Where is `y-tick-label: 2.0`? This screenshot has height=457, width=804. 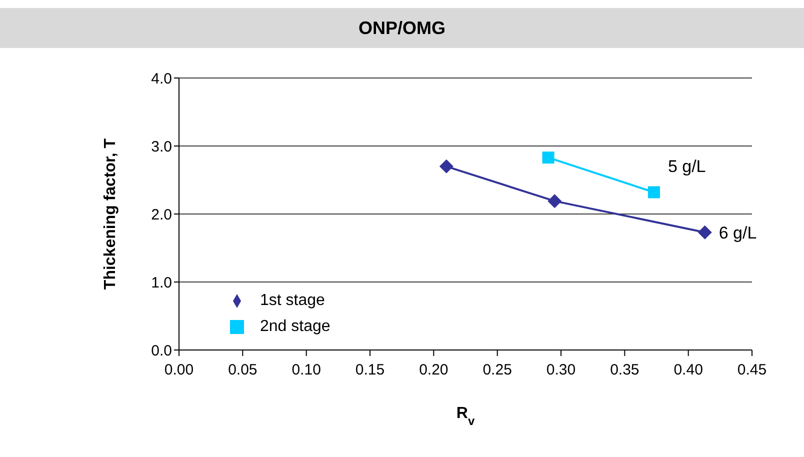 y-tick-label: 2.0 is located at coordinates (161, 215).